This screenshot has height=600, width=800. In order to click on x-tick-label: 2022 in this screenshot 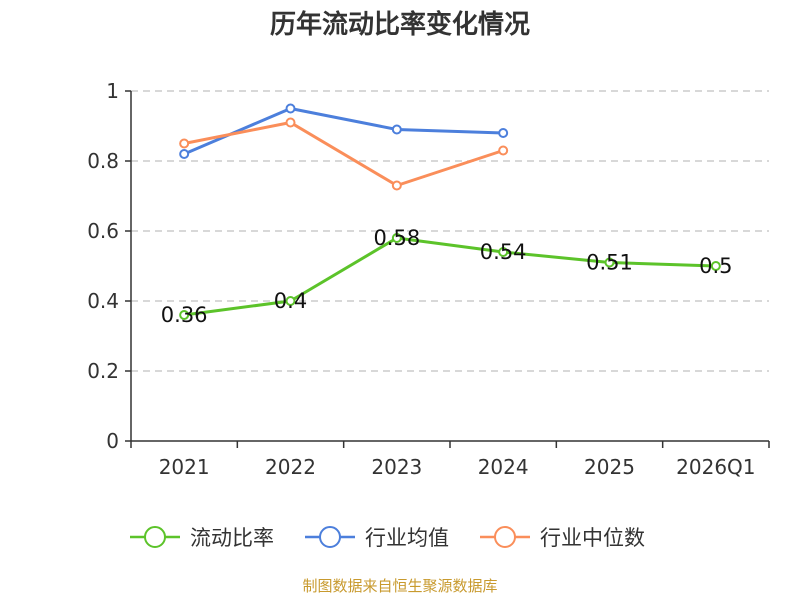, I will do `click(290, 467)`.